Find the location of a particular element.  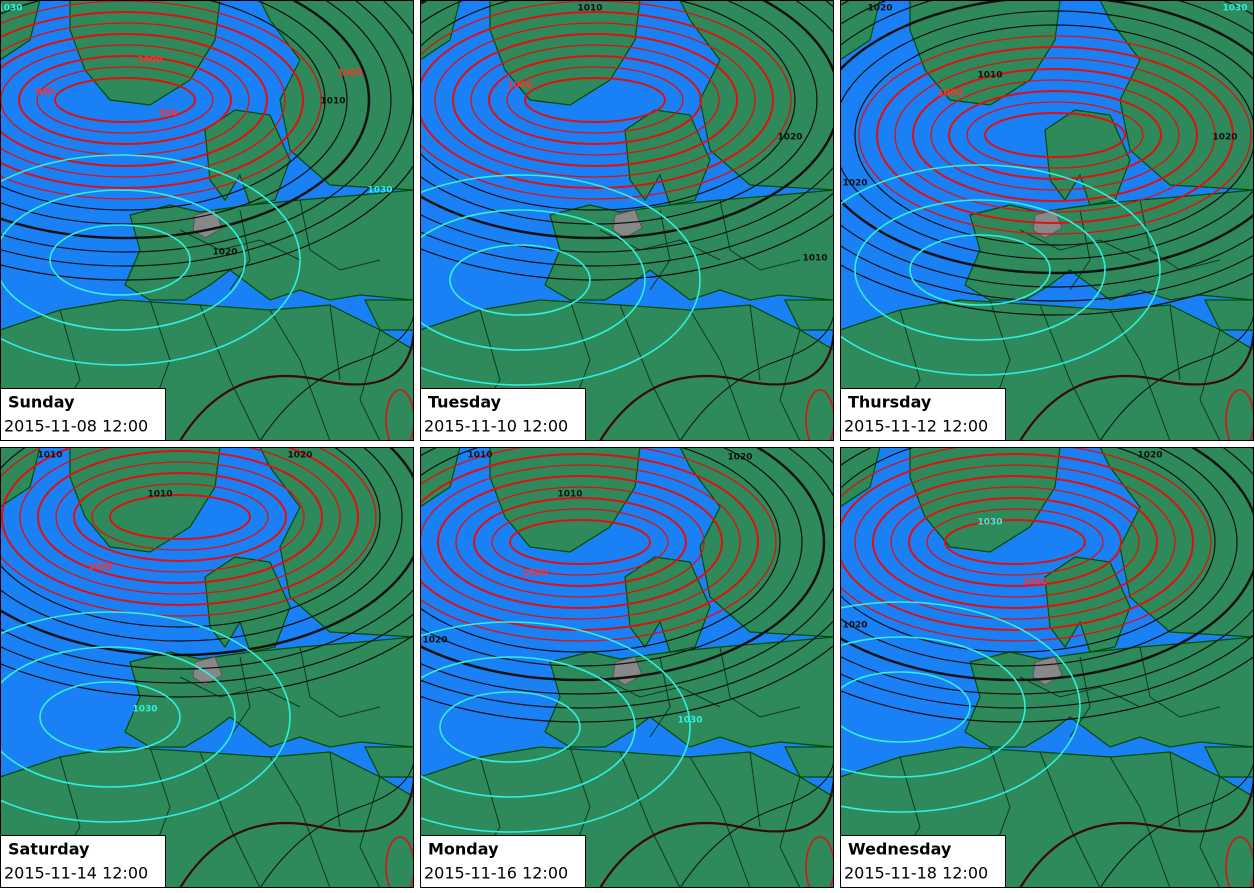

isobar-label: 990 is located at coordinates (168, 114).